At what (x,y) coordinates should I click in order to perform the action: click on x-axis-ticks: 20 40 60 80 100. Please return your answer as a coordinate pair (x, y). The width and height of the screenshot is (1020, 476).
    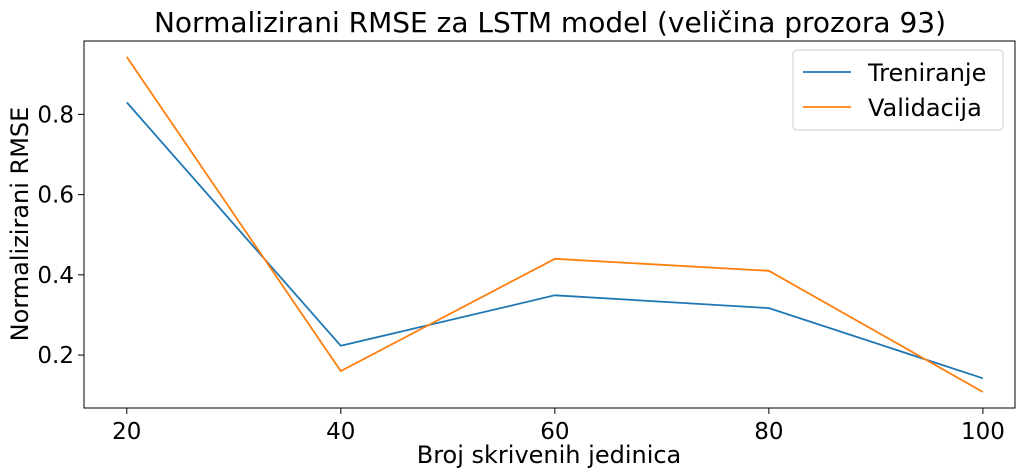
    Looking at the image, I should click on (558, 426).